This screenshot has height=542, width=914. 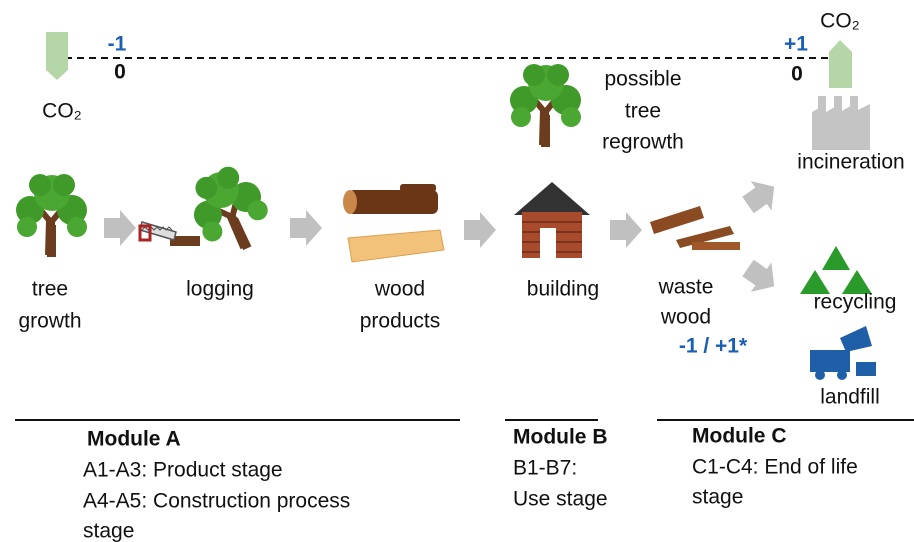 I want to click on recycling-icon, so click(x=836, y=270).